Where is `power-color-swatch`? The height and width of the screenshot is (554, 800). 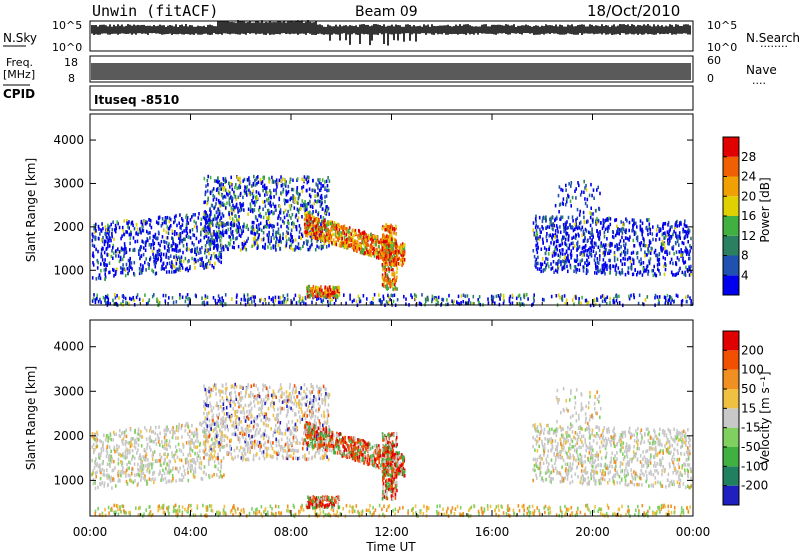
power-color-swatch is located at coordinates (731, 265).